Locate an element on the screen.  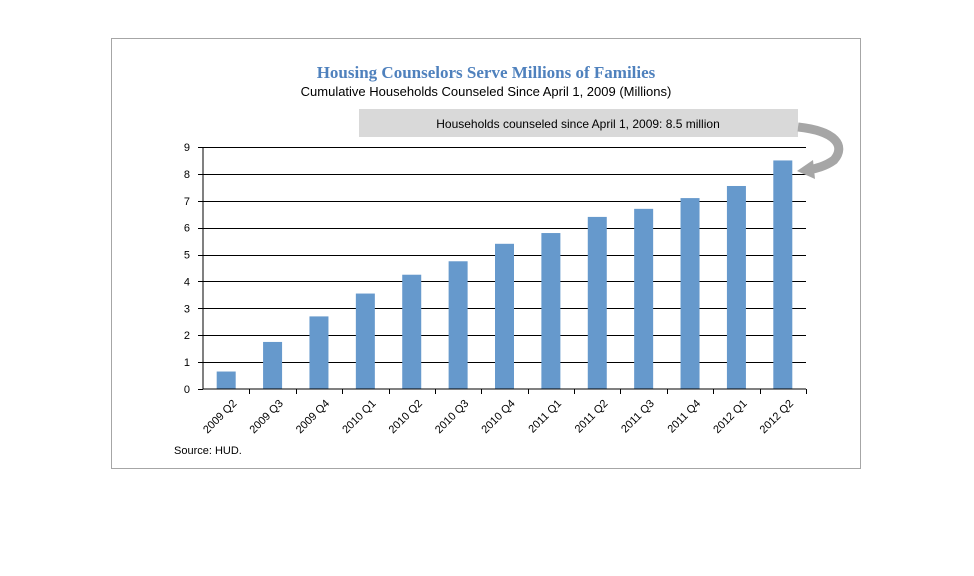
x-tick-label: 2011 Q1 is located at coordinates (545, 417).